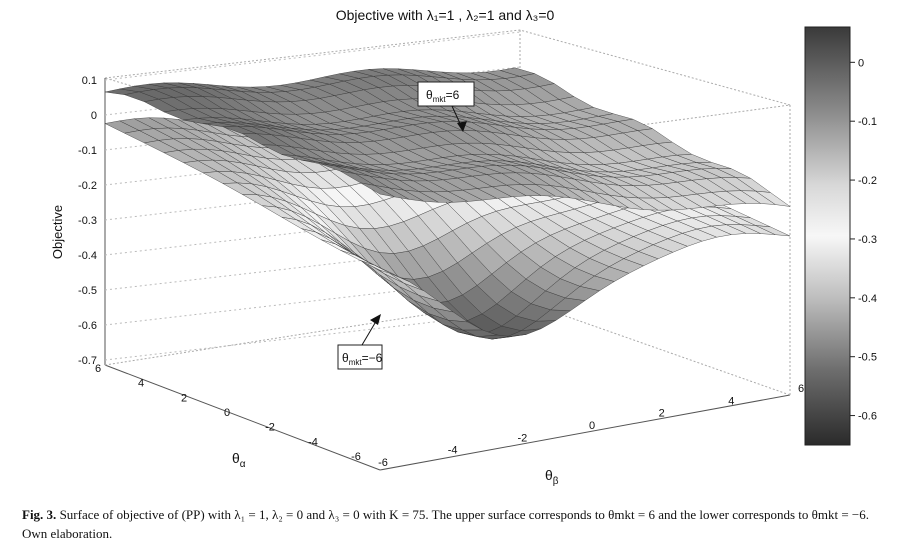 The image size is (900, 548). Describe the element at coordinates (313, 442) in the screenshot. I see `x-tick-label: -4` at that location.